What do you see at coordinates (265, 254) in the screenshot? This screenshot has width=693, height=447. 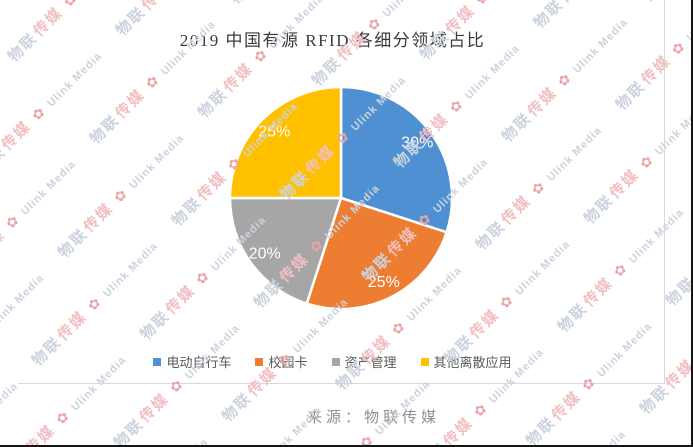 I see `pie-slice-label: 20%` at bounding box center [265, 254].